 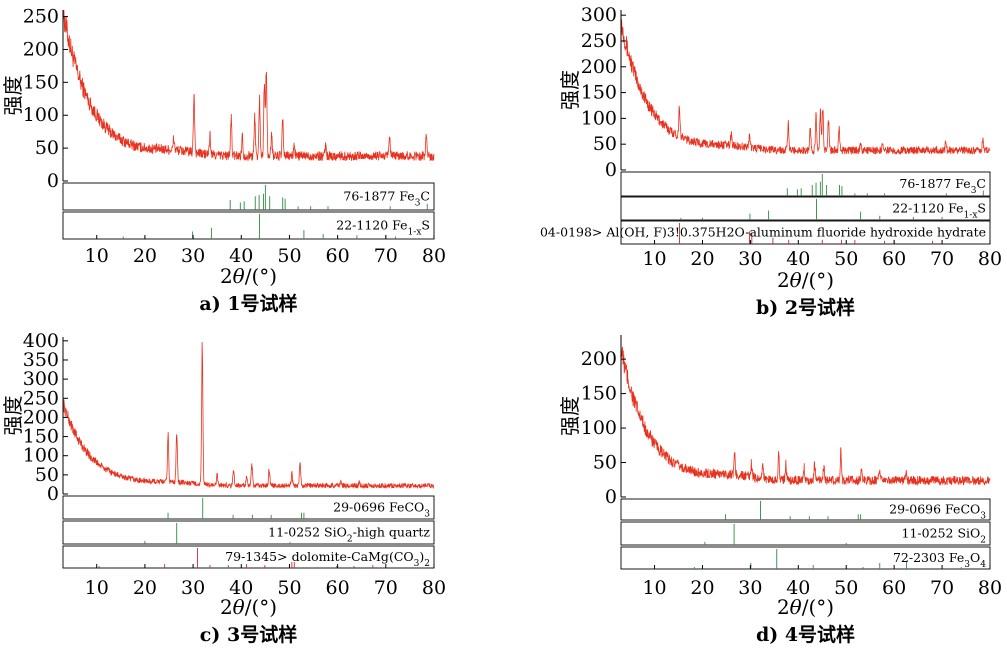 I want to click on panel-caption: c) 3号试样, so click(x=248, y=634).